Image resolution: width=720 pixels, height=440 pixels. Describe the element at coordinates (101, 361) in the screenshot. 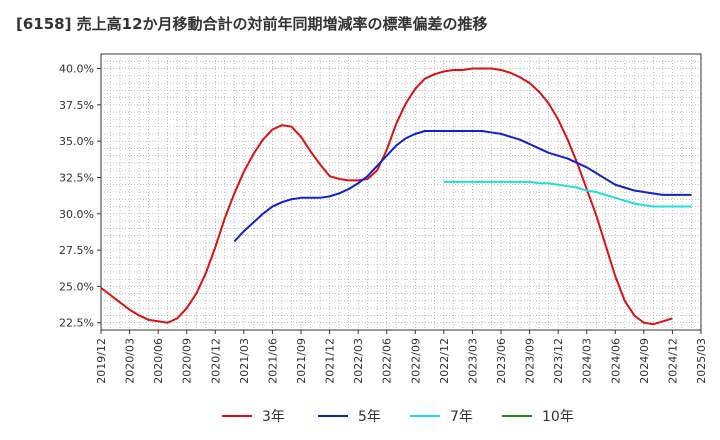

I see `x-tick-label: 2019/12` at that location.